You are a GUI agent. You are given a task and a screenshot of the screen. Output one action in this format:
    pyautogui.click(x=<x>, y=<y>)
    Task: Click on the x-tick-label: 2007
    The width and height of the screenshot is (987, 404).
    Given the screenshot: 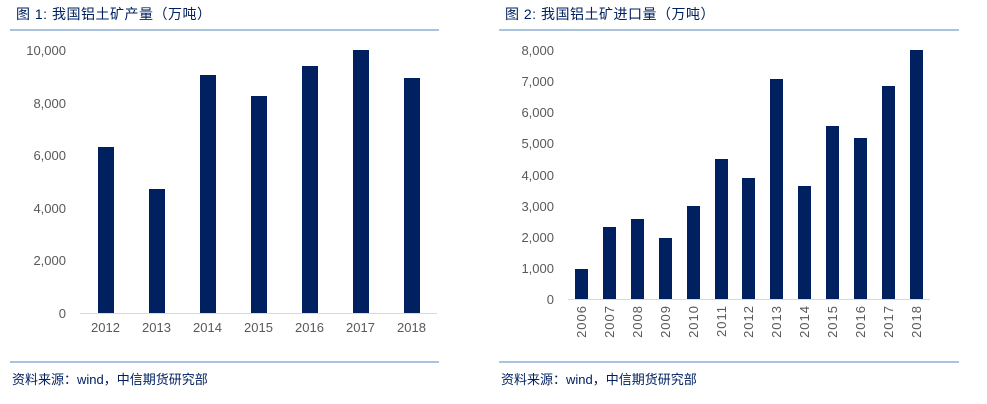 What is the action you would take?
    pyautogui.click(x=610, y=321)
    